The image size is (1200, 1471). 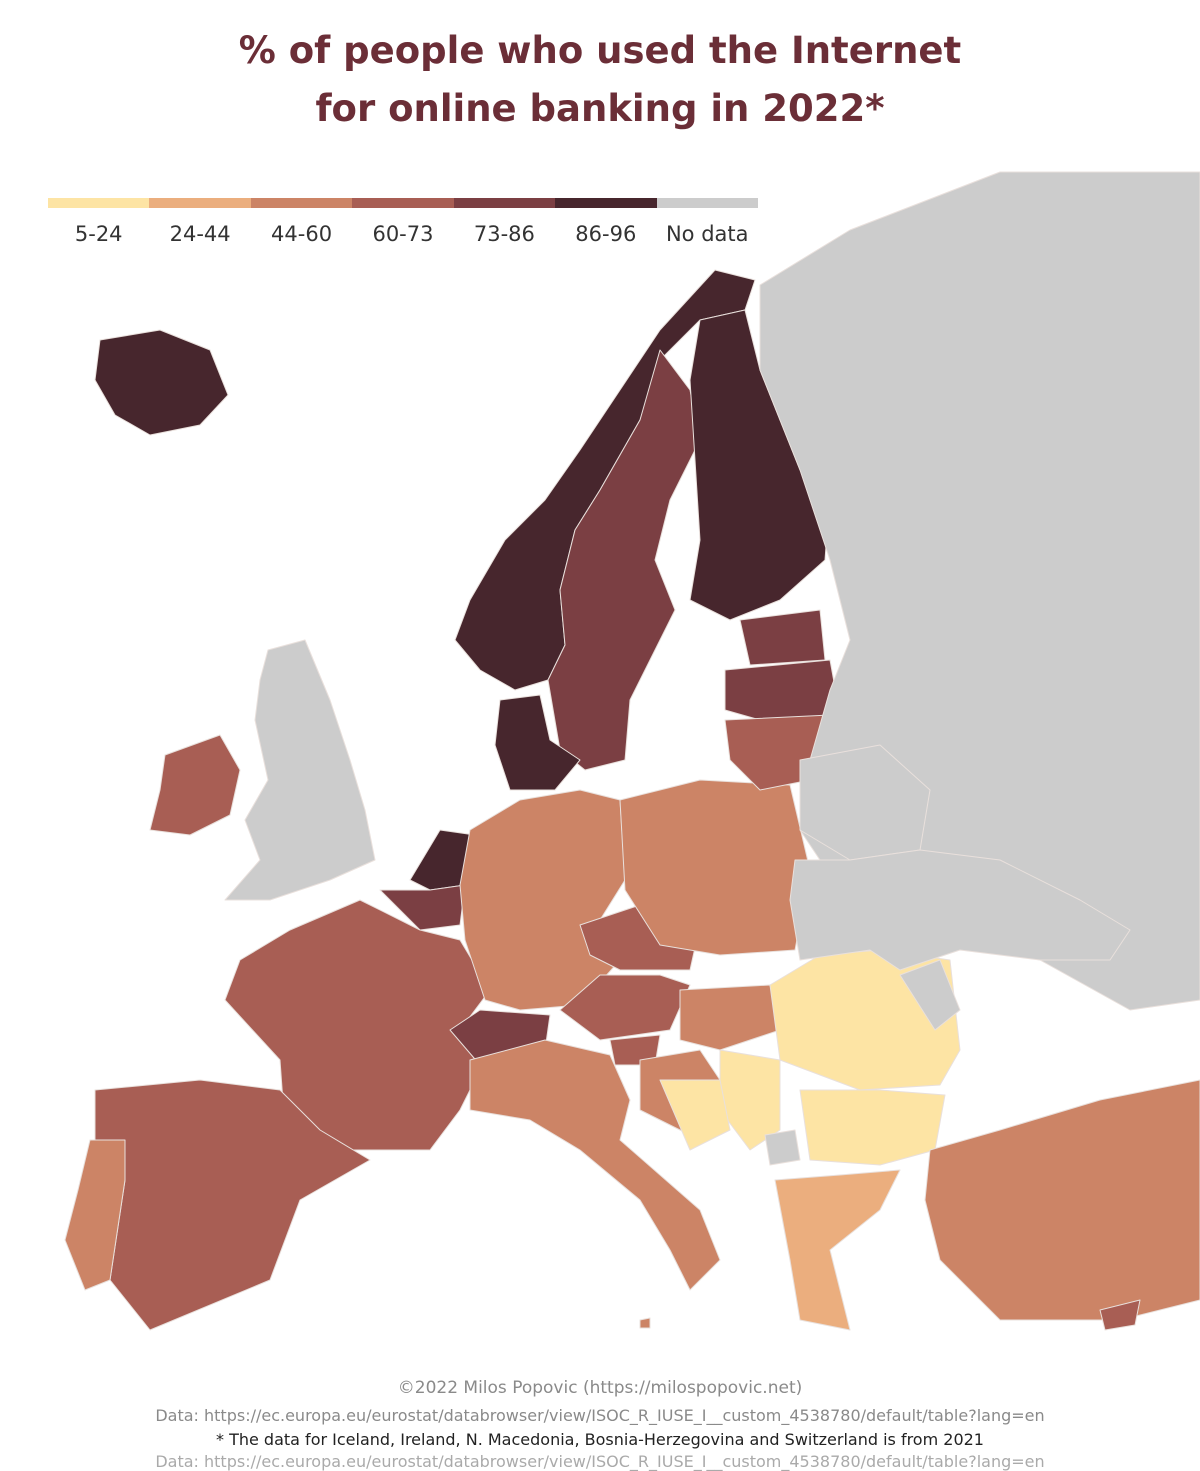 I want to click on region-ireland, so click(x=195, y=785).